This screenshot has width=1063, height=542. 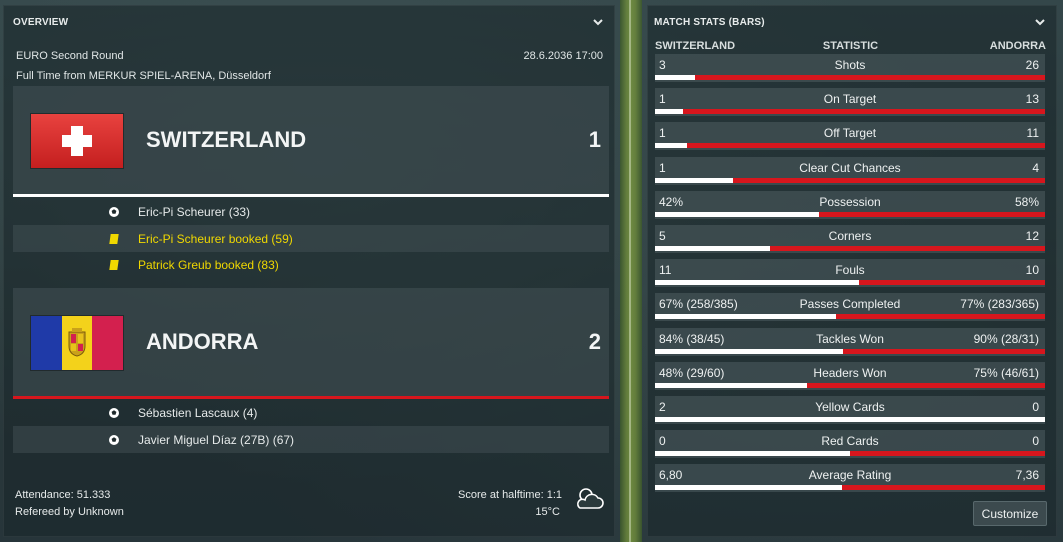 I want to click on stat-home-value: 67% (258/385), so click(x=698, y=304).